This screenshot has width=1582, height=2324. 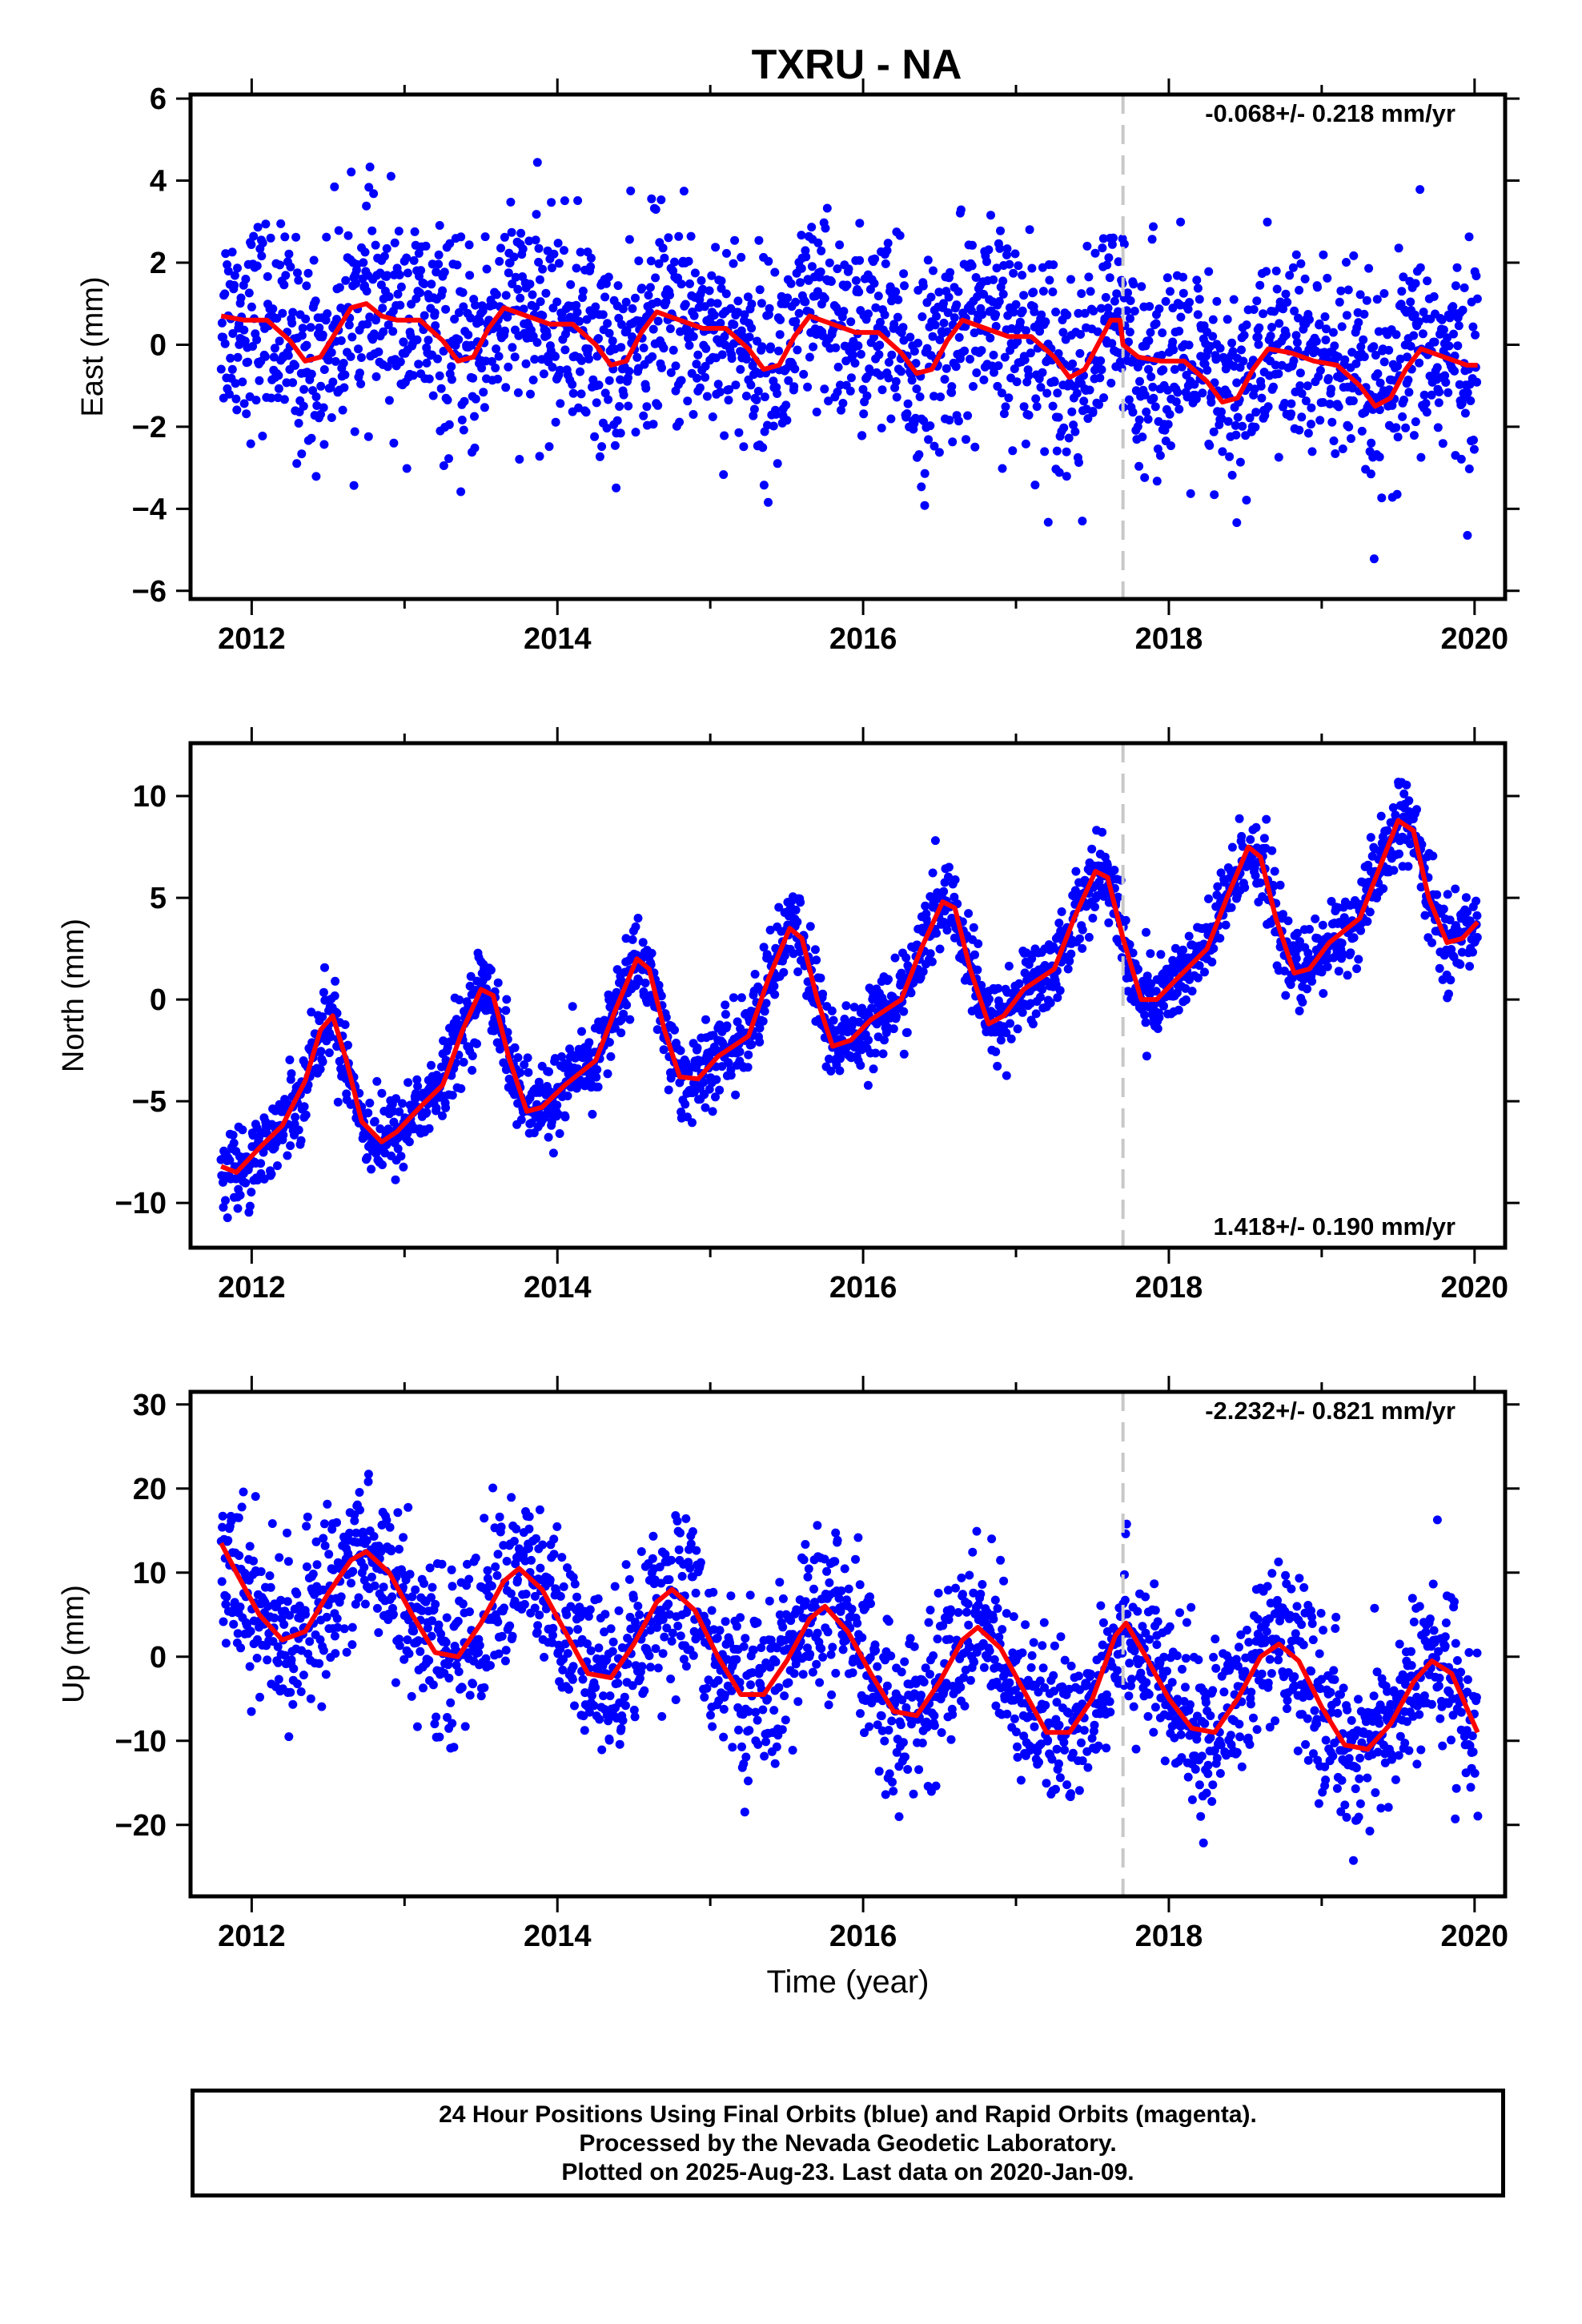 I want to click on east-ylabel: East (mm), so click(x=93, y=346).